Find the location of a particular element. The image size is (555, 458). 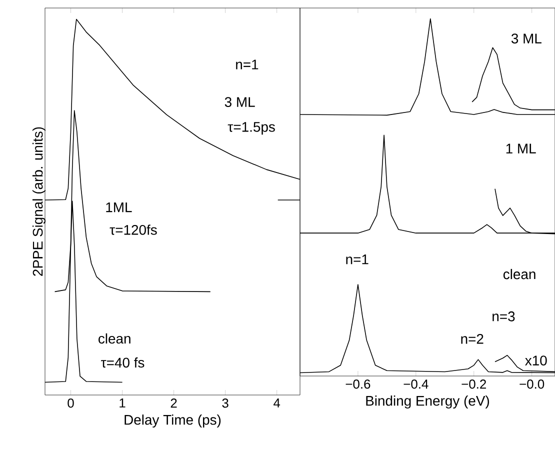

y-axis-title: 2PPE Signal (arb. units) is located at coordinates (39, 201).